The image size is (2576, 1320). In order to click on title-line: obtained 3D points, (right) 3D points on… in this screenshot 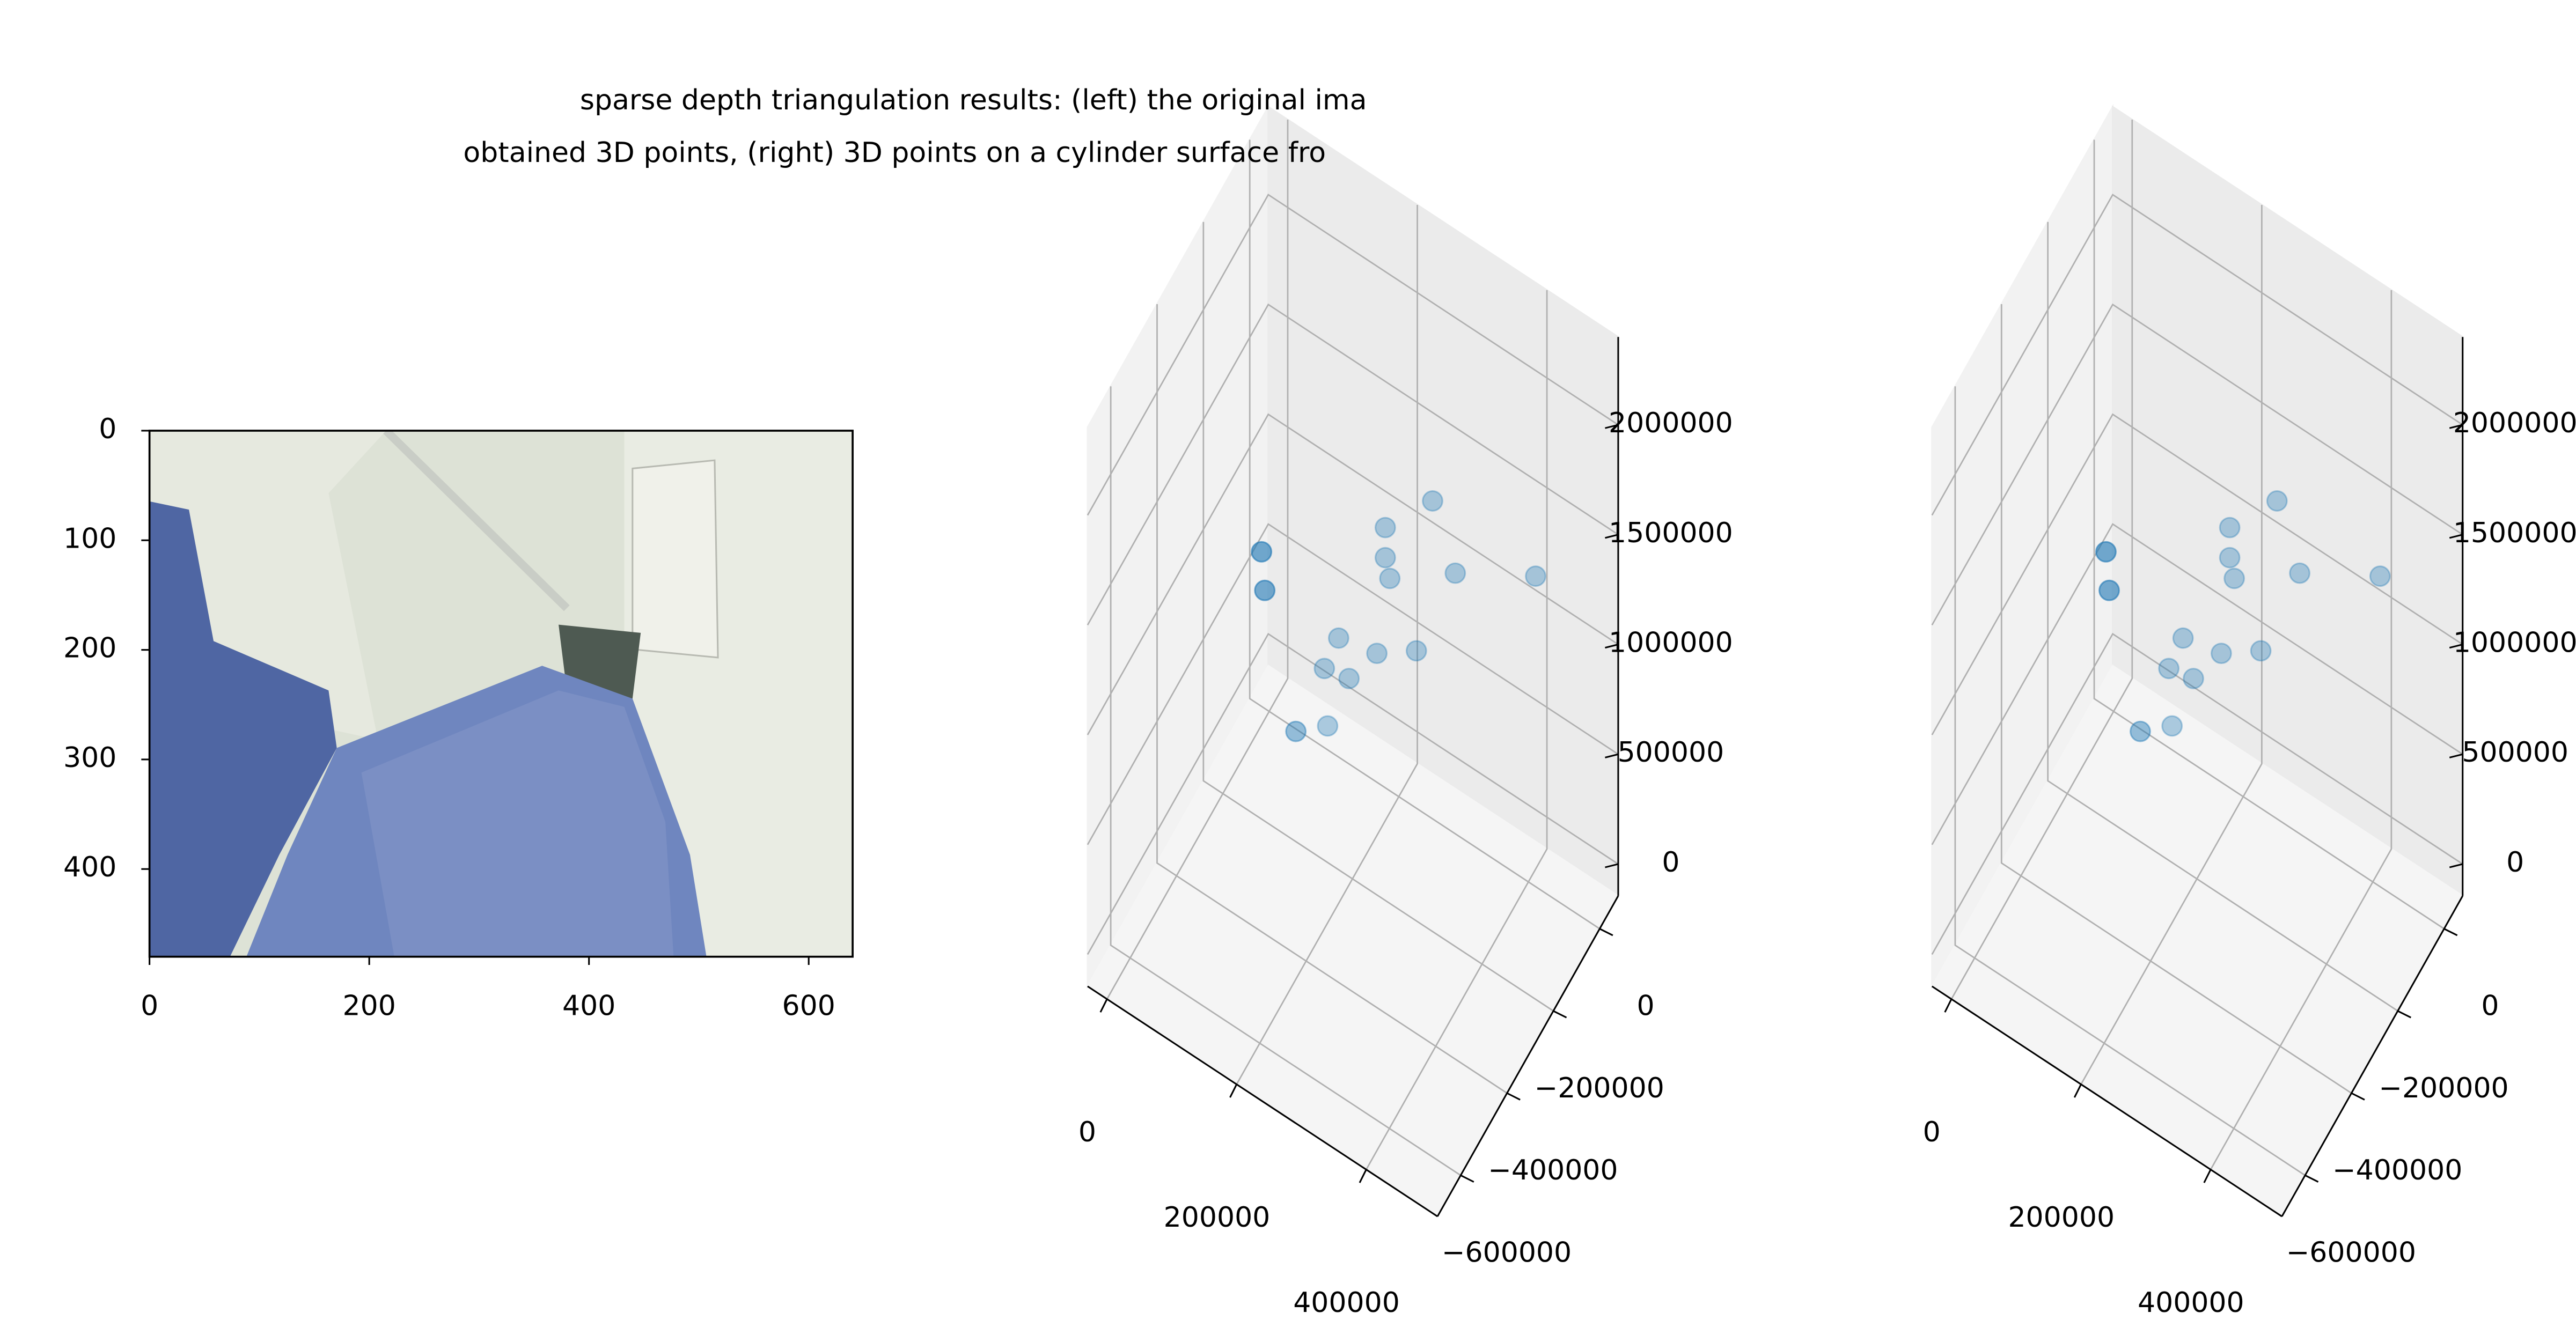, I will do `click(894, 153)`.